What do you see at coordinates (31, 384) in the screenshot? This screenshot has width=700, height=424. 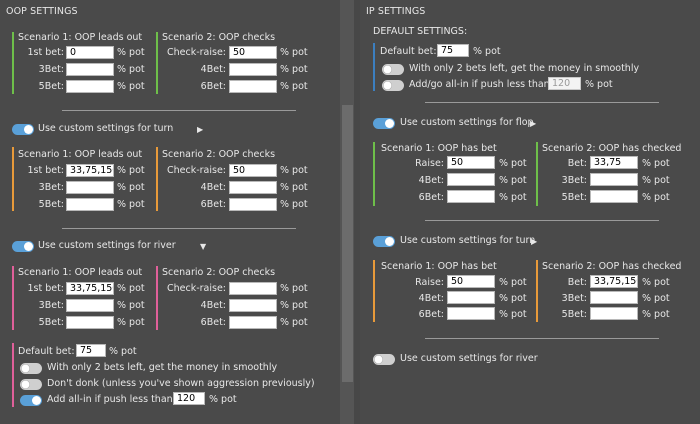 I see `oop-river-donk-toggle` at bounding box center [31, 384].